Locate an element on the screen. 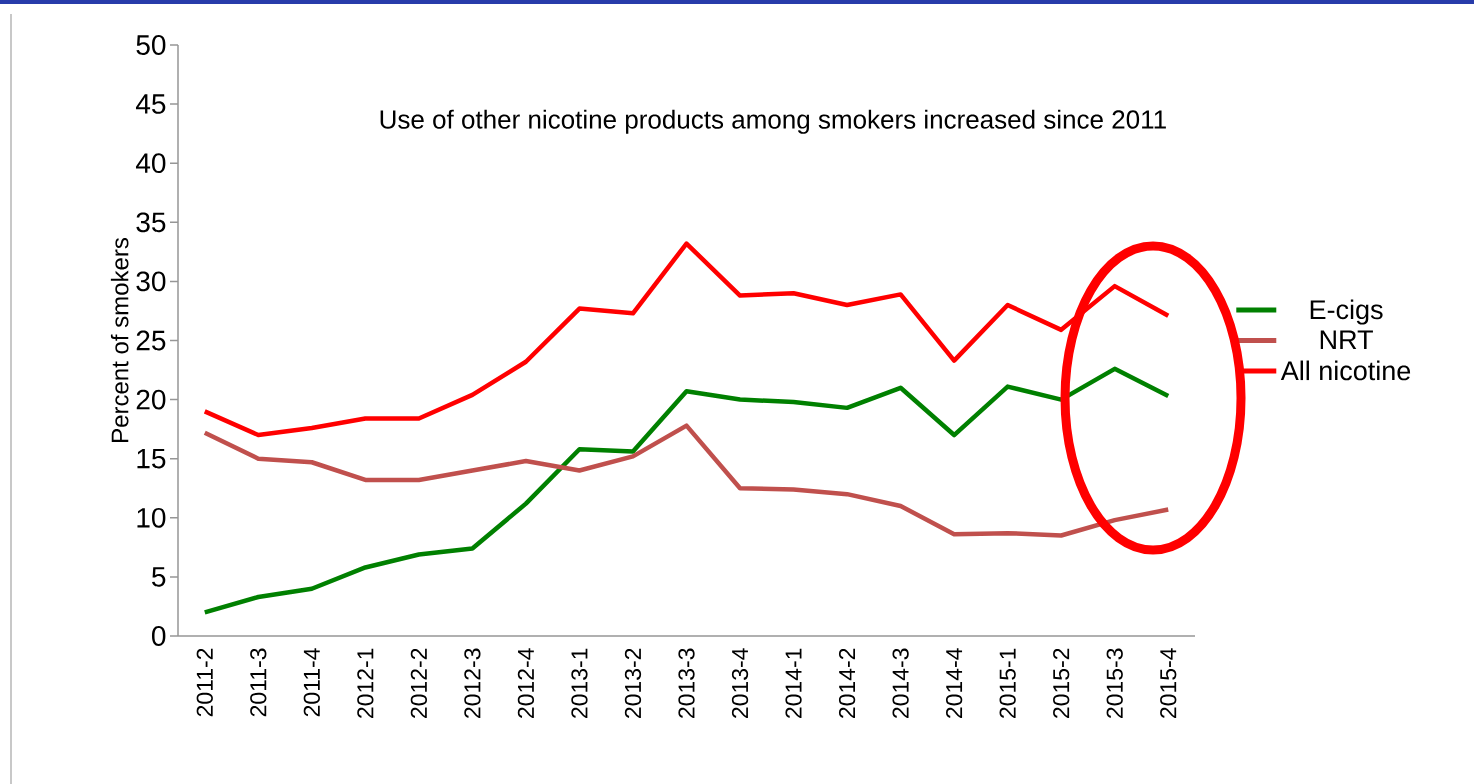  text: Use of other nicotine products among smokers increased since 2011 is located at coordinates (773, 121).